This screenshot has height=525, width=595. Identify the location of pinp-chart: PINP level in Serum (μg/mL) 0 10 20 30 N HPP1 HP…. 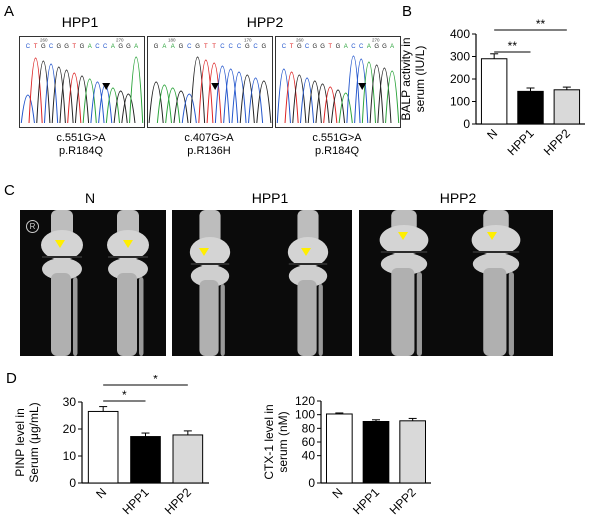
(111, 446).